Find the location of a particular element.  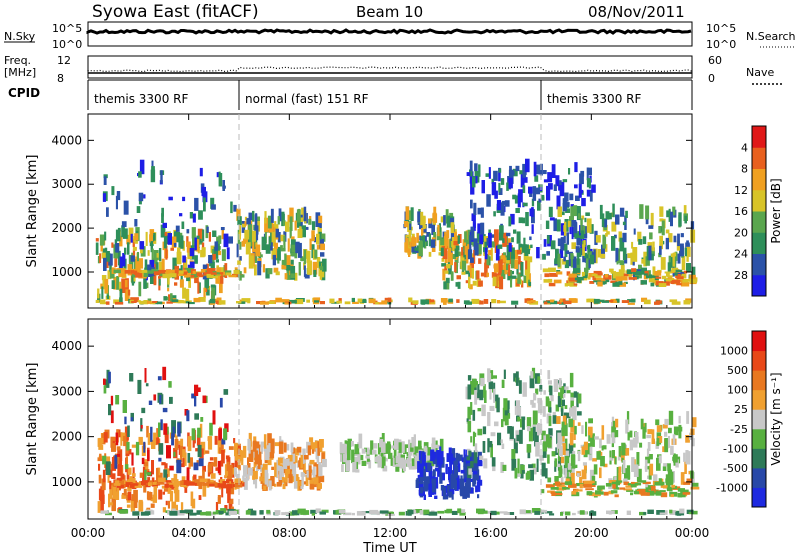

y-tick-label: 2000 is located at coordinates (66, 437).